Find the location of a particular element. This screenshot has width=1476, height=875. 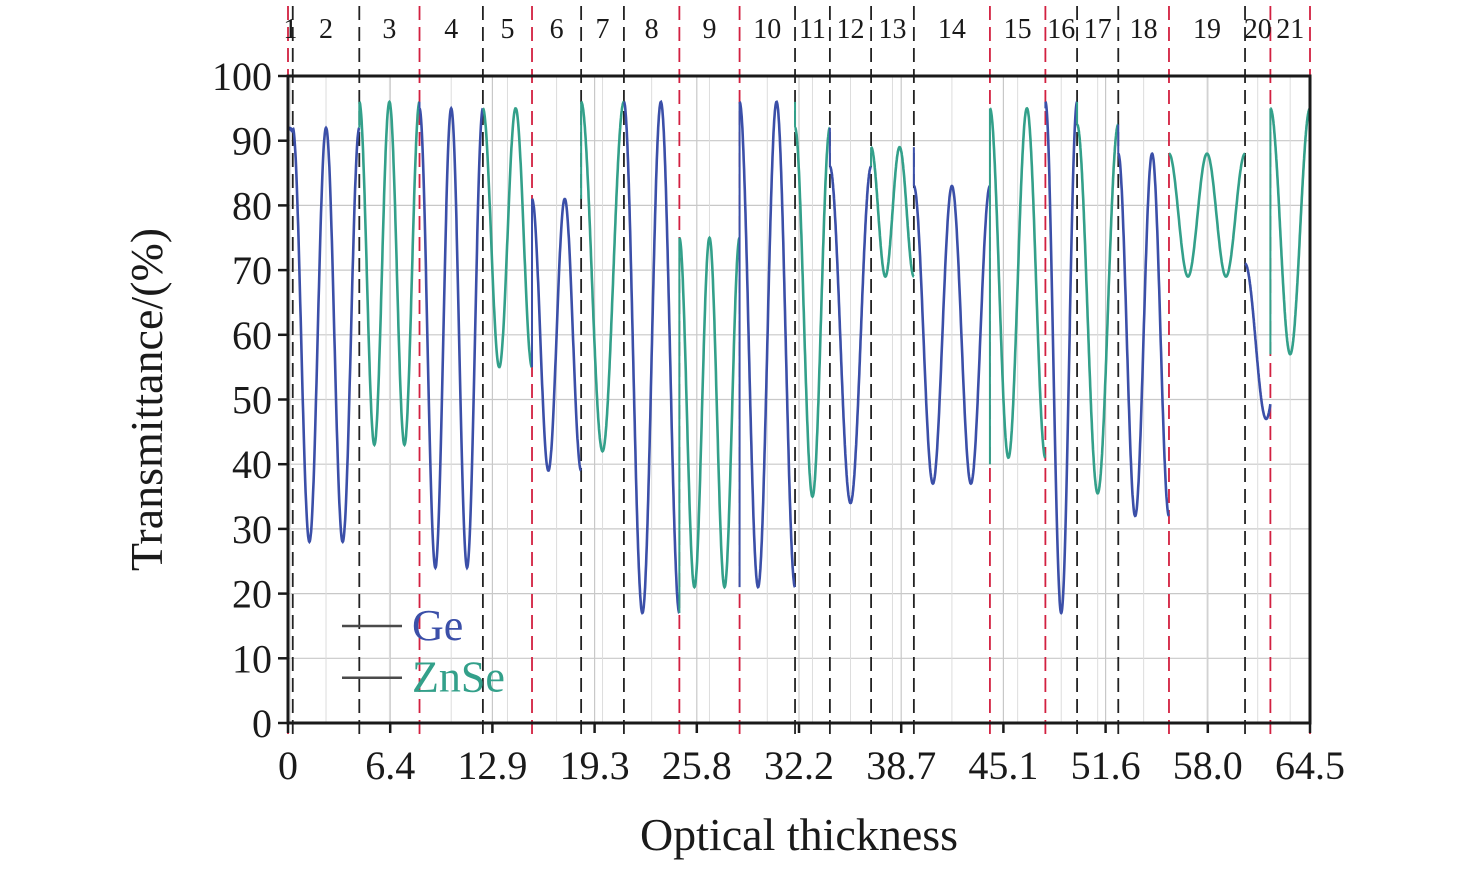

layer-number-label: 2 is located at coordinates (326, 29).